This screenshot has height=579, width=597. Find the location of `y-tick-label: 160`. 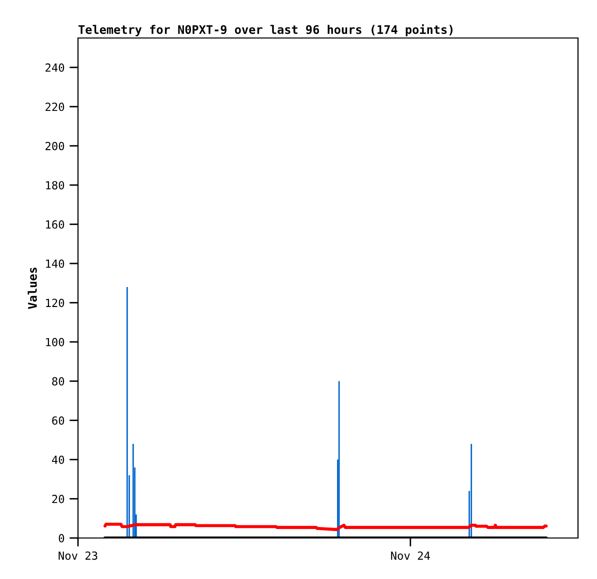

y-tick-label: 160 is located at coordinates (55, 224).